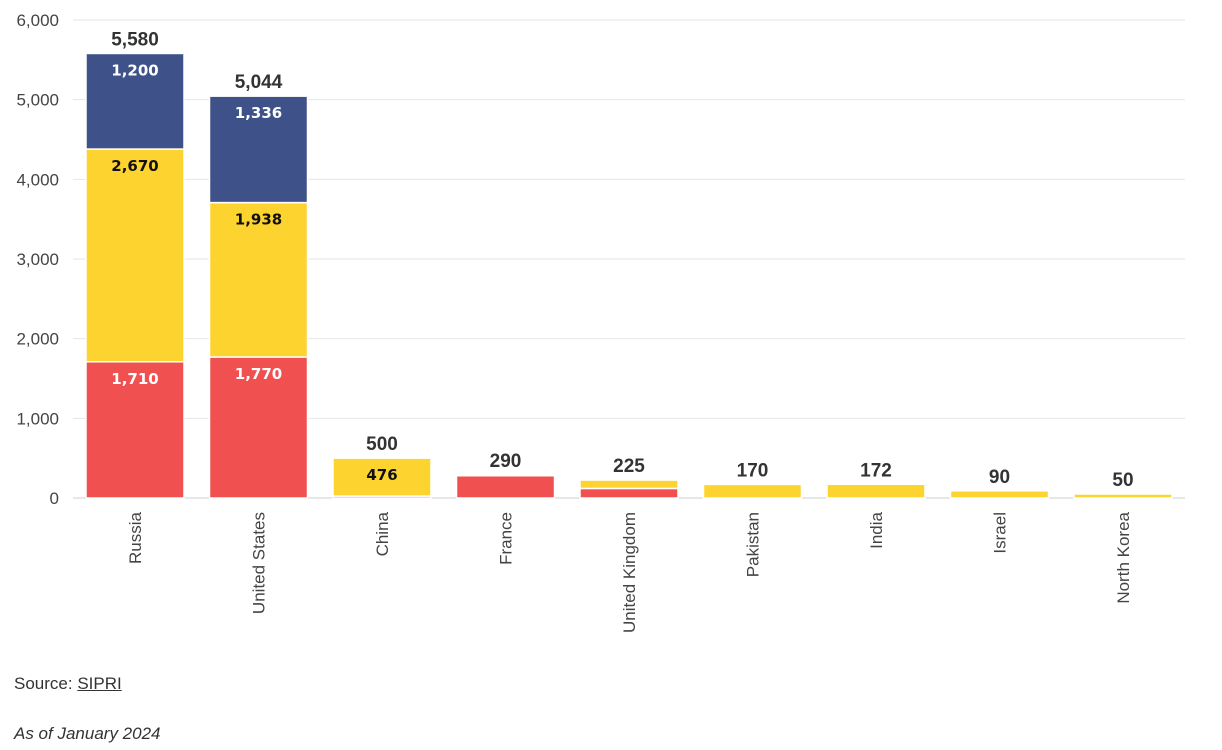 Image resolution: width=1222 pixels, height=750 pixels. What do you see at coordinates (37, 418) in the screenshot?
I see `y-tick-label: 1,000` at bounding box center [37, 418].